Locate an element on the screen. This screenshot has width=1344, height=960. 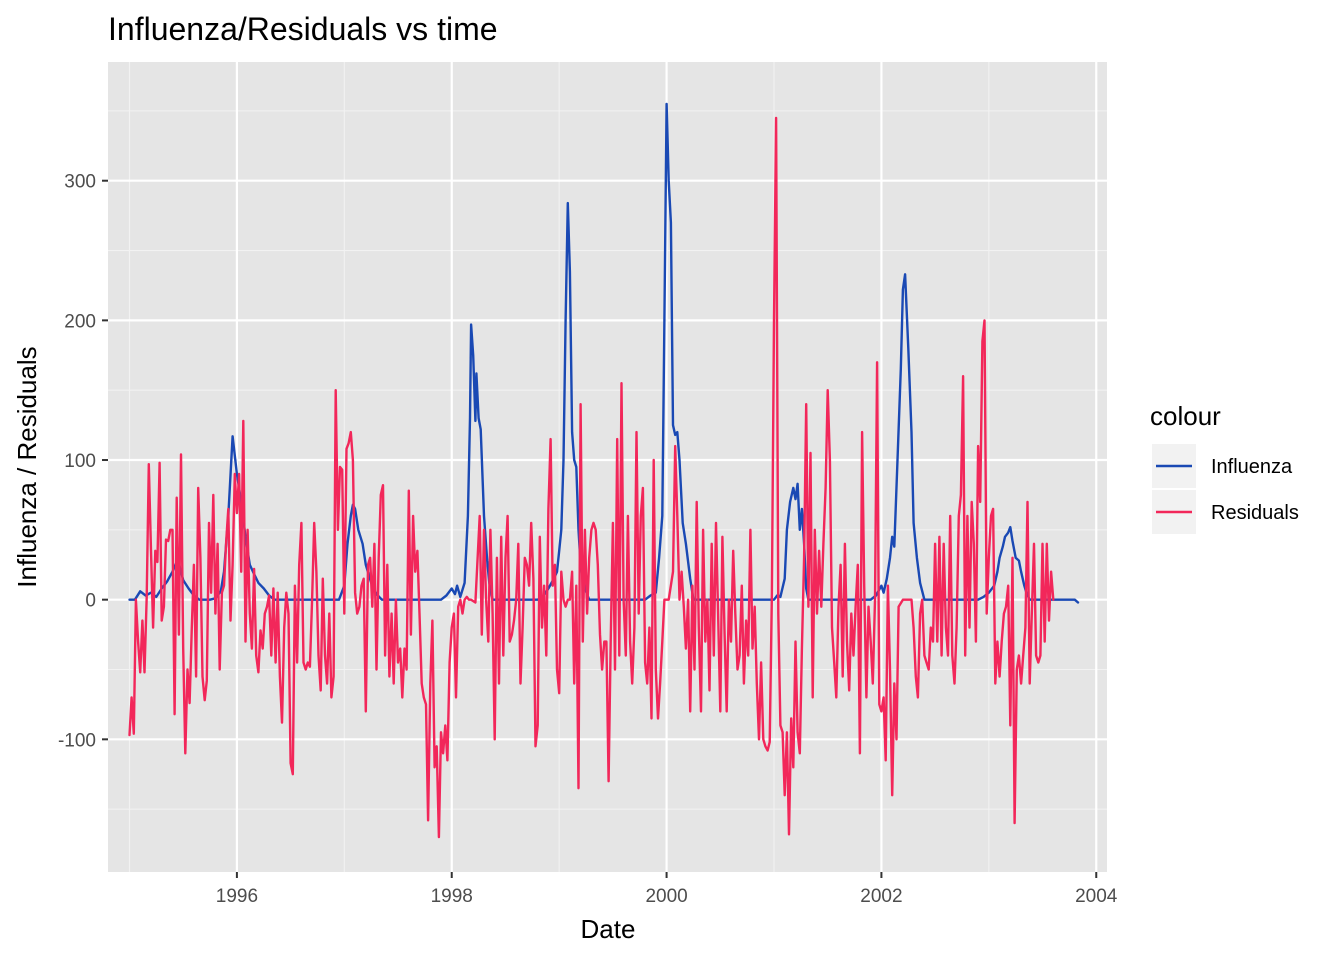
x-tick-label: 1998 is located at coordinates (452, 896).